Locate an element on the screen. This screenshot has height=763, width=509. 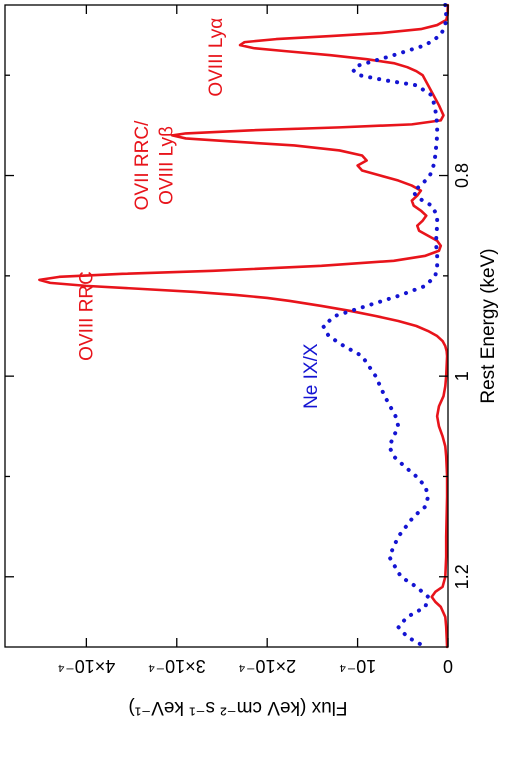
y-tick-label: 4×10⁻⁴ is located at coordinates (87, 666).